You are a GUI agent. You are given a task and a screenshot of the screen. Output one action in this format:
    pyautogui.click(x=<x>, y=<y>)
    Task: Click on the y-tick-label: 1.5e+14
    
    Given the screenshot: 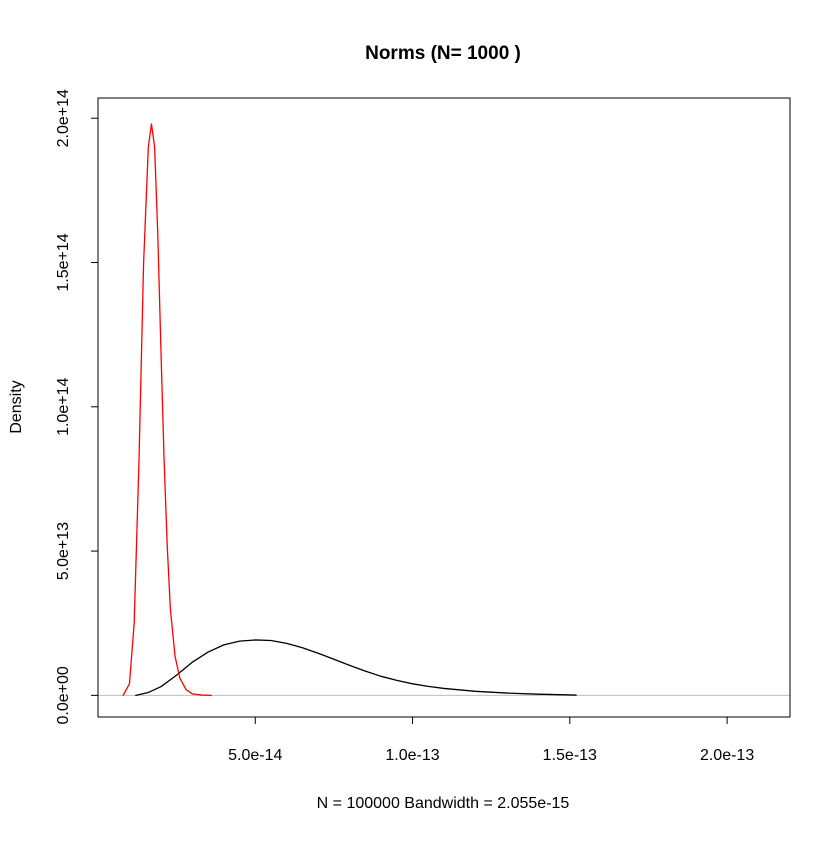 What is the action you would take?
    pyautogui.click(x=63, y=262)
    